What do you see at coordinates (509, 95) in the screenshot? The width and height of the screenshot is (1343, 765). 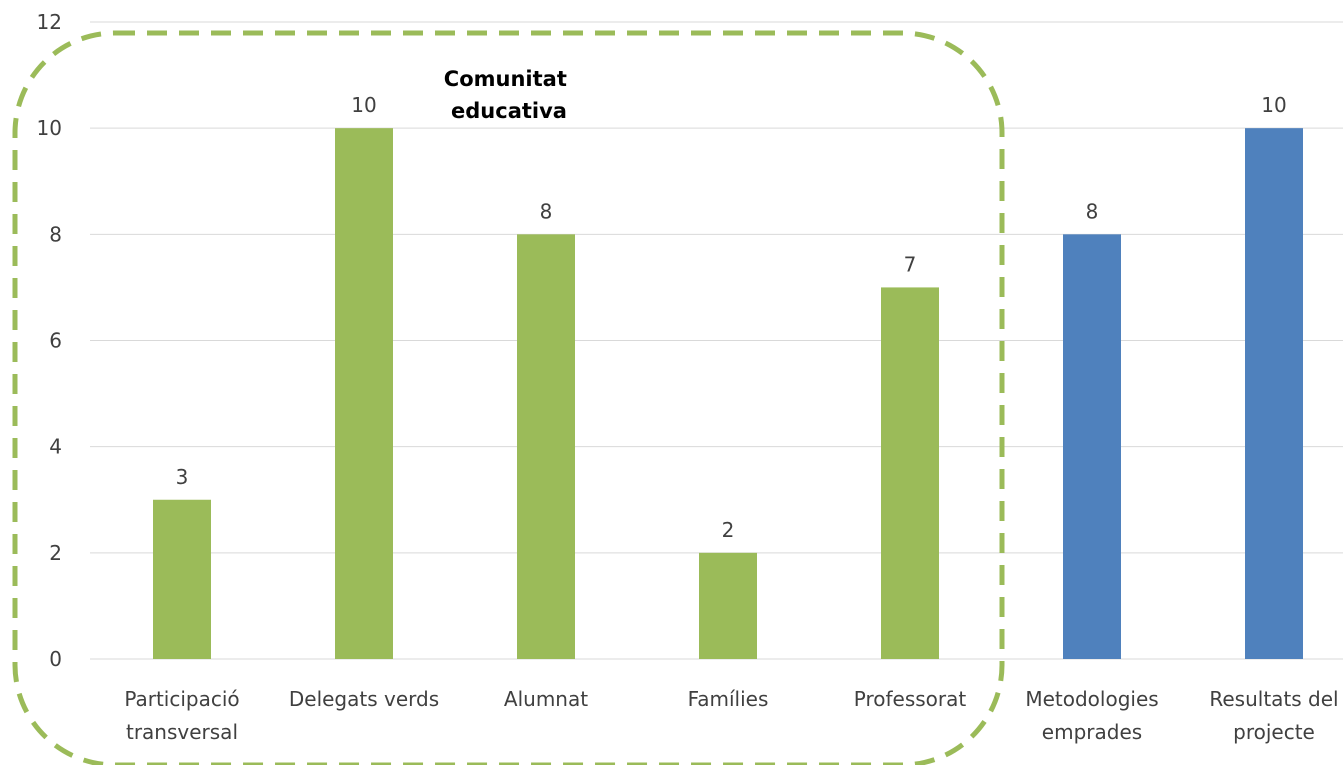 I see `group-annotation: Comunitat educativa` at bounding box center [509, 95].